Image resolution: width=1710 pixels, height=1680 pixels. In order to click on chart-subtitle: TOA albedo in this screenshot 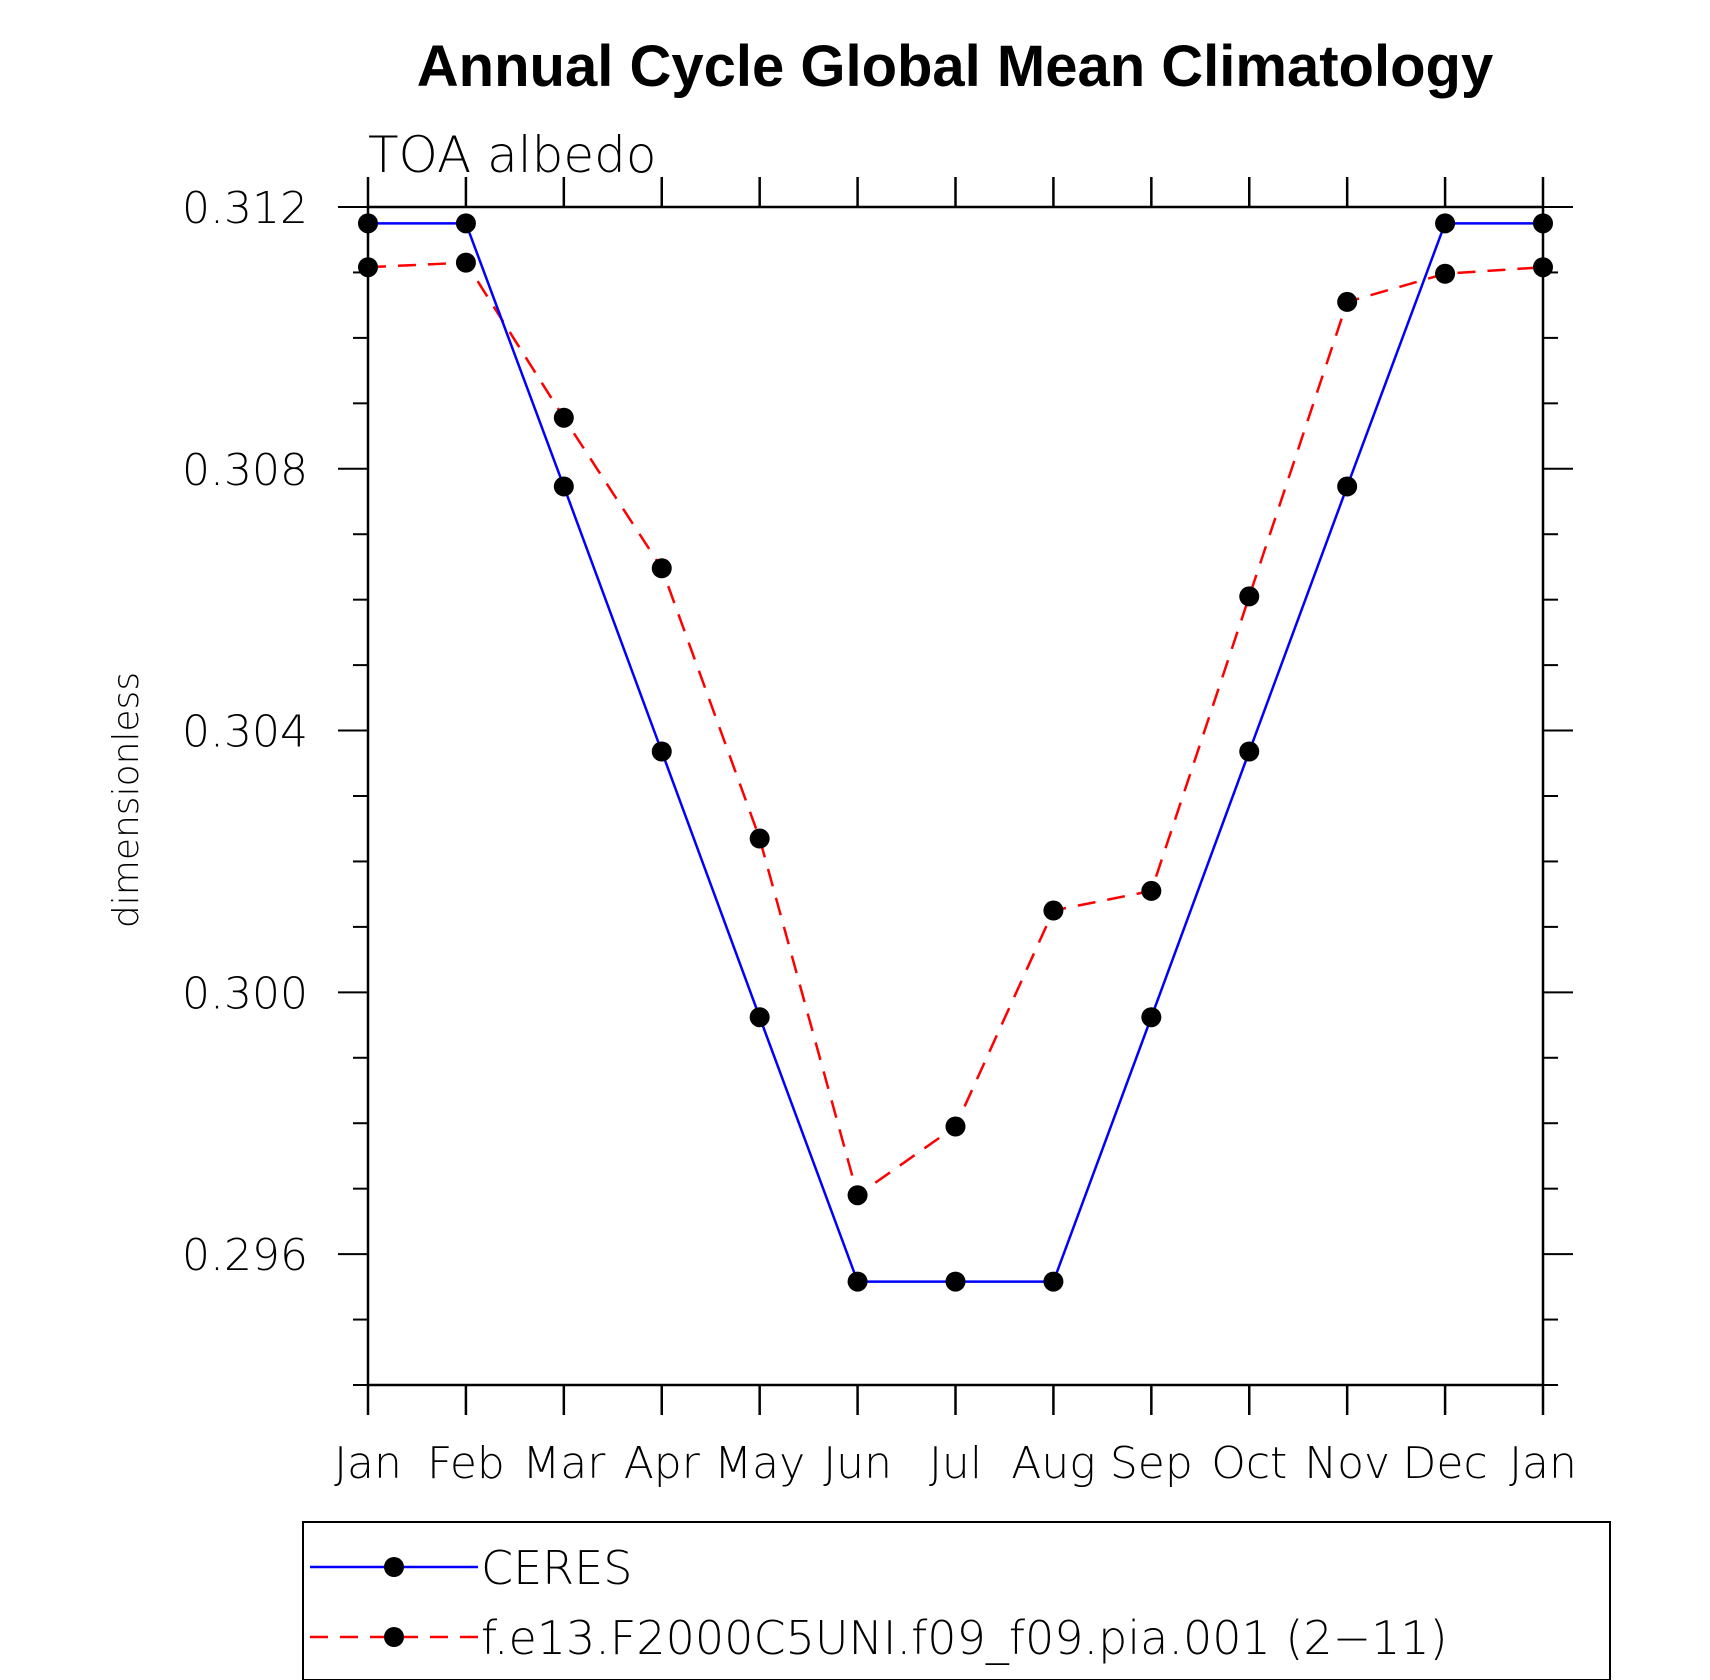, I will do `click(512, 155)`.